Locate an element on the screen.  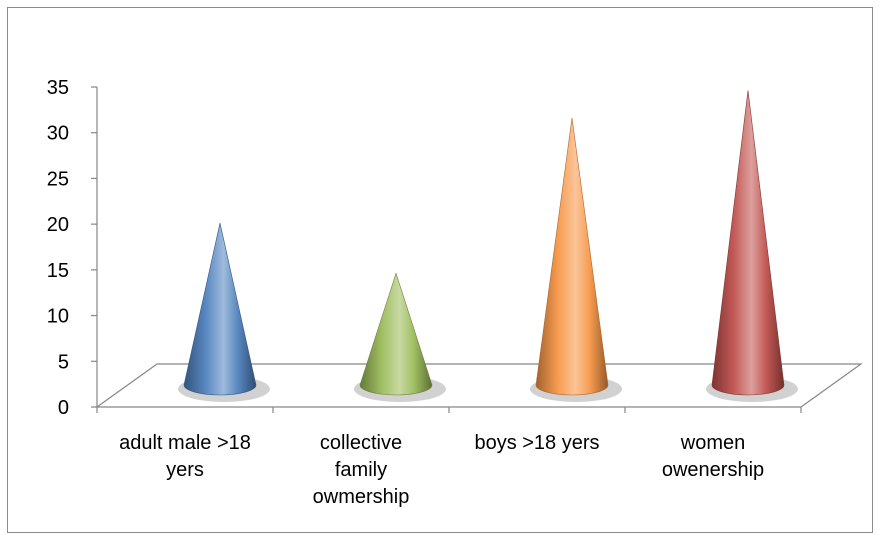
y-tick-label: 35 is located at coordinates (58, 88).